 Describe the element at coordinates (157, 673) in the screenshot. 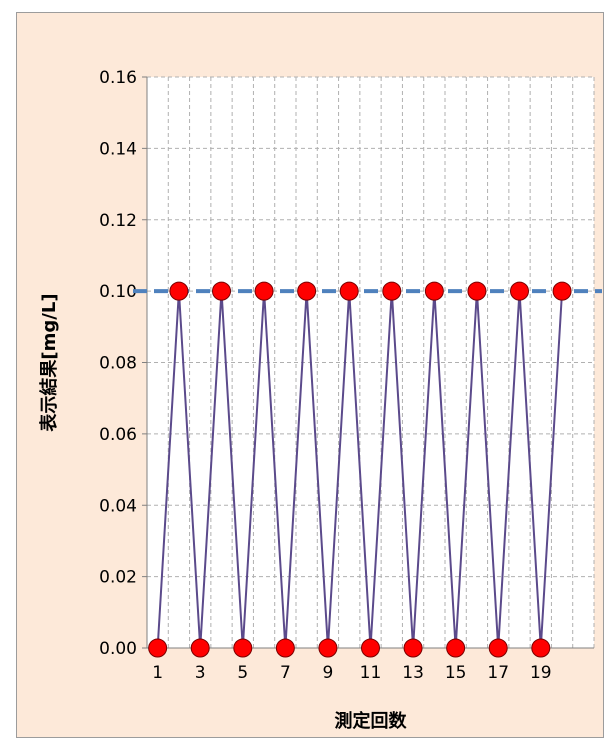

I see `x-tick-label: 1` at that location.